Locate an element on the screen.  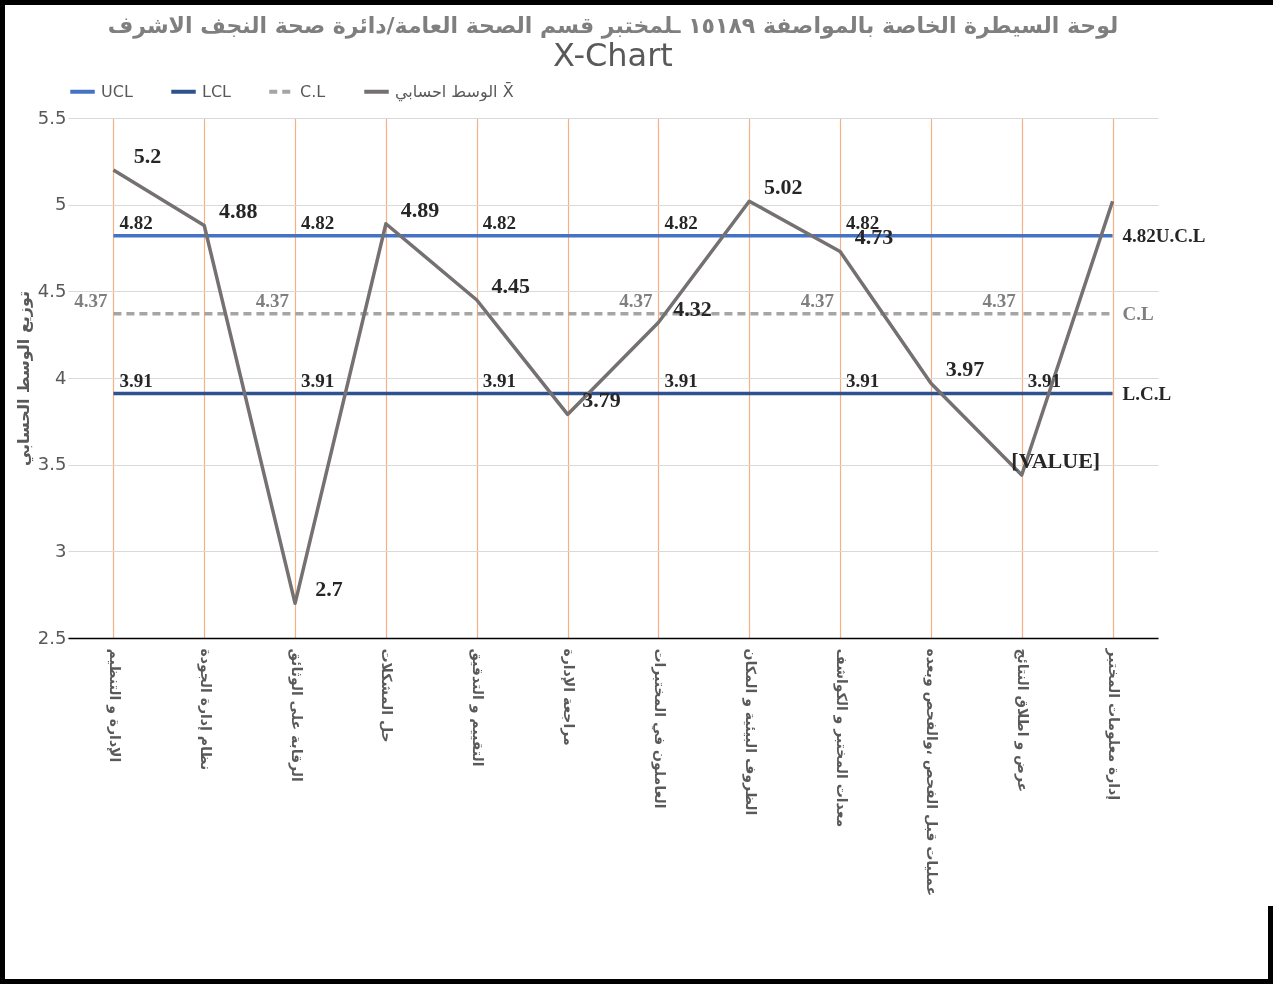
data-label: 3.79 is located at coordinates (601, 400).